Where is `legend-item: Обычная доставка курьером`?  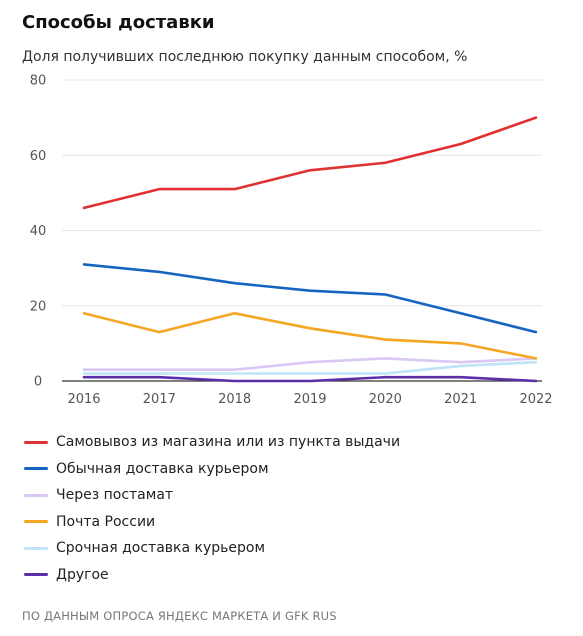 legend-item: Обычная доставка курьером is located at coordinates (212, 469).